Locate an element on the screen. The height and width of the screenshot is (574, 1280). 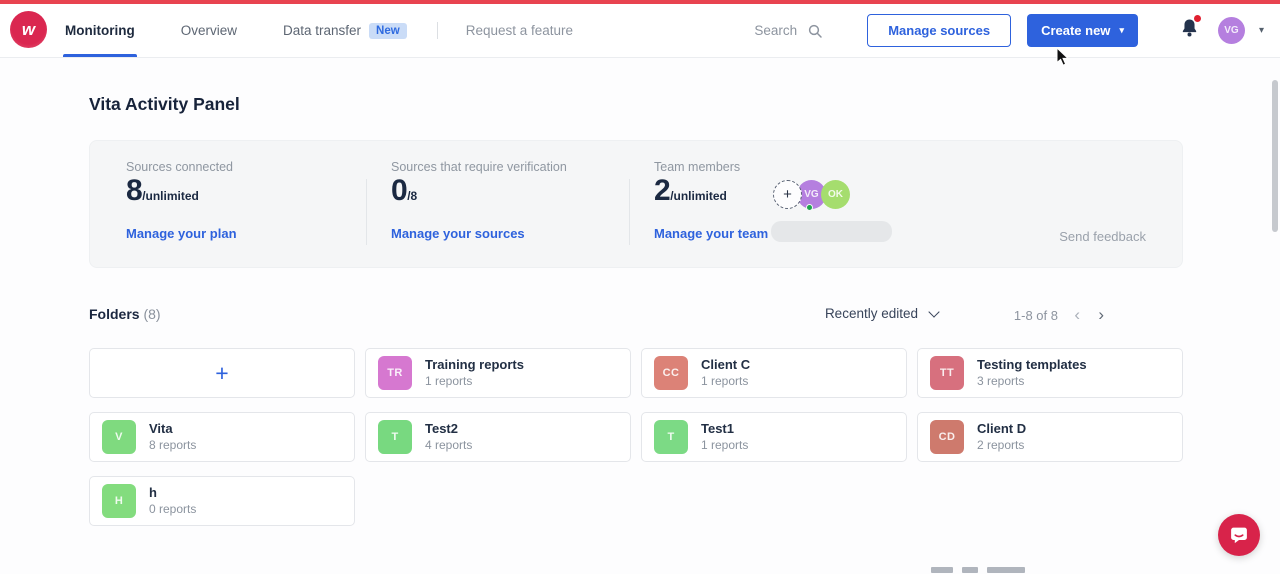
search-input: Search is located at coordinates (788, 31).